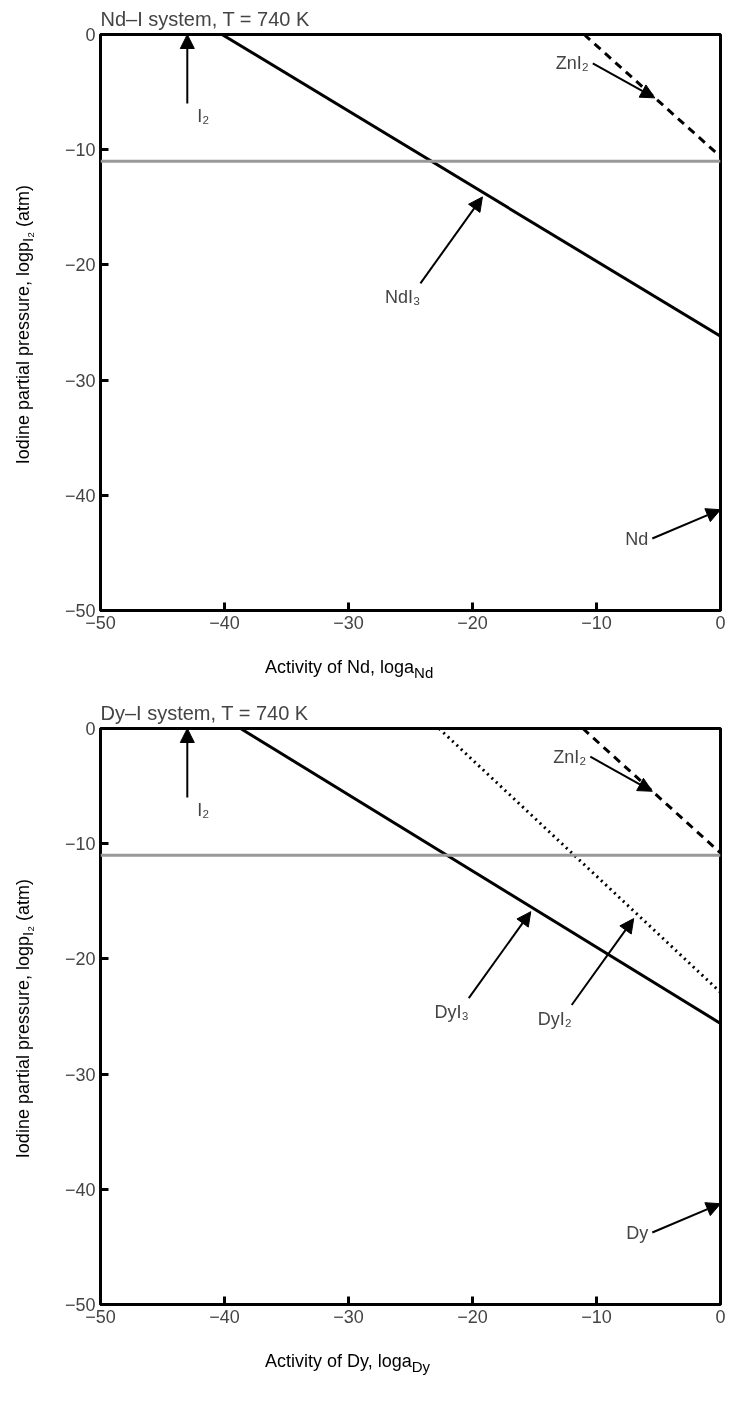 The height and width of the screenshot is (1406, 751). I want to click on annotation: Dy, so click(637, 1232).